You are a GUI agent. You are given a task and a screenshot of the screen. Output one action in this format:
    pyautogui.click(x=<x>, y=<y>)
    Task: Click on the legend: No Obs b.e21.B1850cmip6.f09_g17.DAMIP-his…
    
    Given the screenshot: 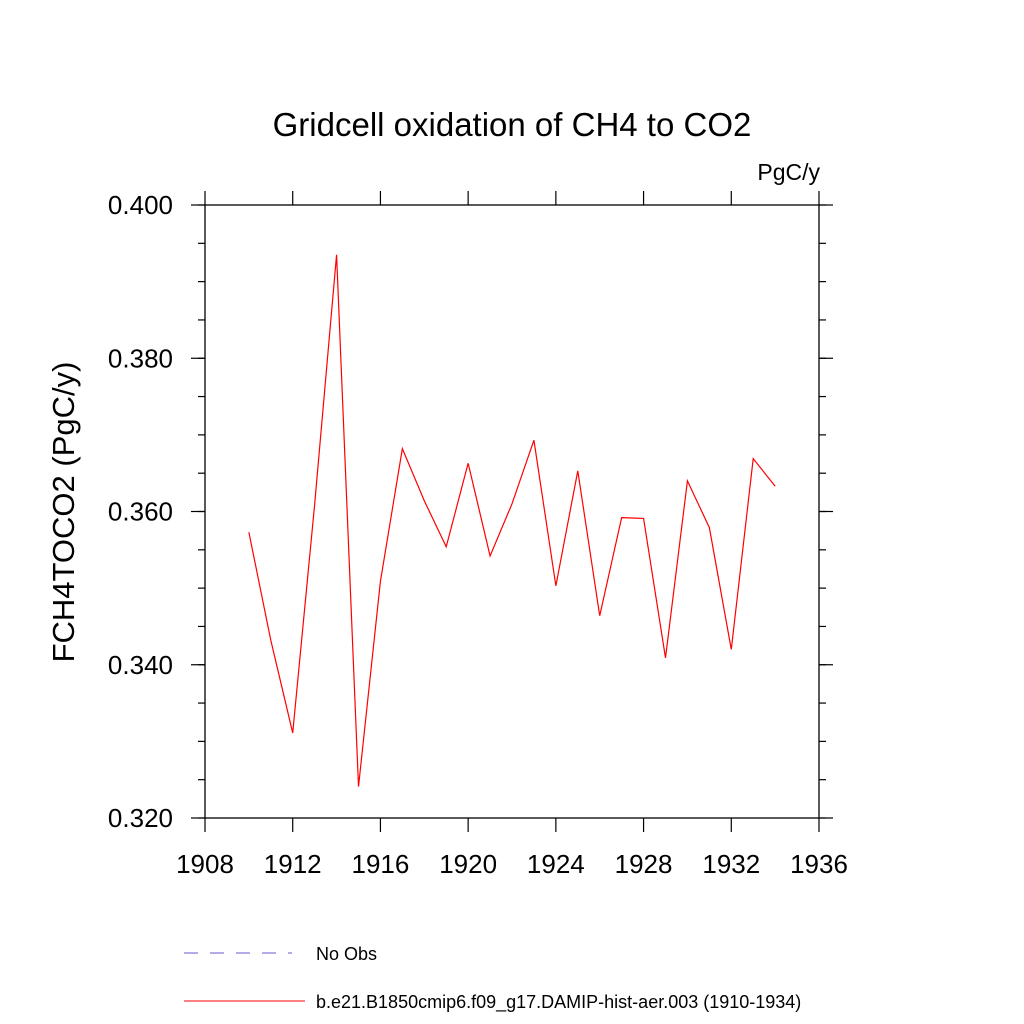 What is the action you would take?
    pyautogui.click(x=492, y=978)
    